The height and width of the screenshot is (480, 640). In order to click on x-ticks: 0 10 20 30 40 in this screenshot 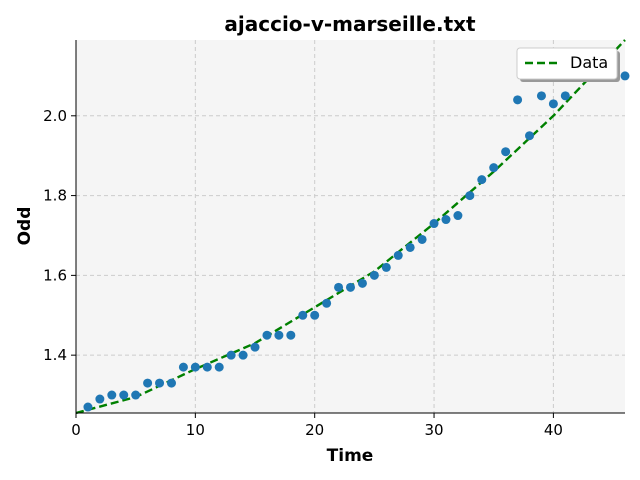, I will do `click(317, 426)`.